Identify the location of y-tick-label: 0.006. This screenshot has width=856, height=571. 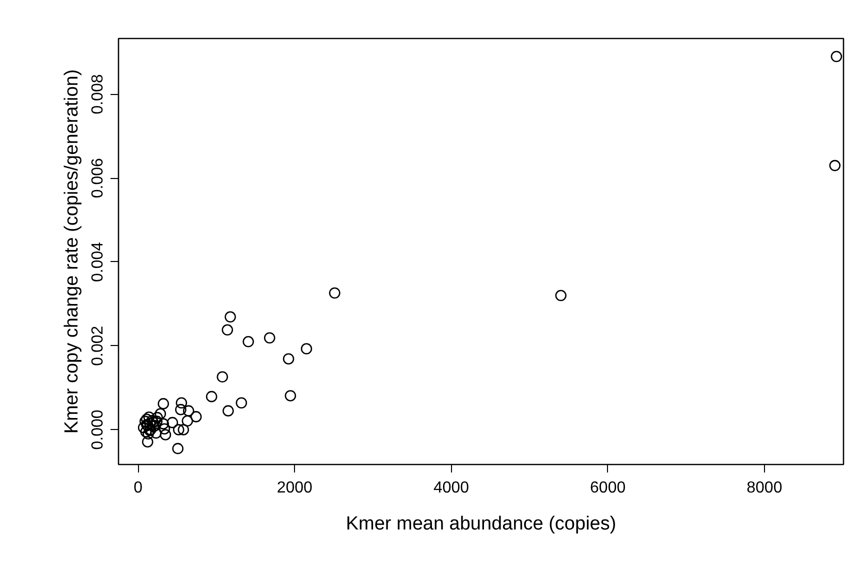
(98, 178).